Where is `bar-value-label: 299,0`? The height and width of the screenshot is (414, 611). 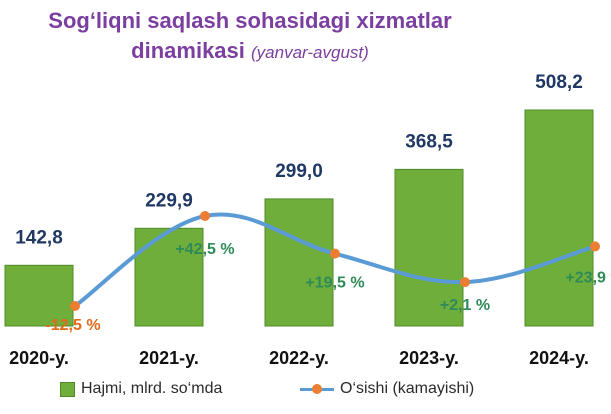
bar-value-label: 299,0 is located at coordinates (299, 171).